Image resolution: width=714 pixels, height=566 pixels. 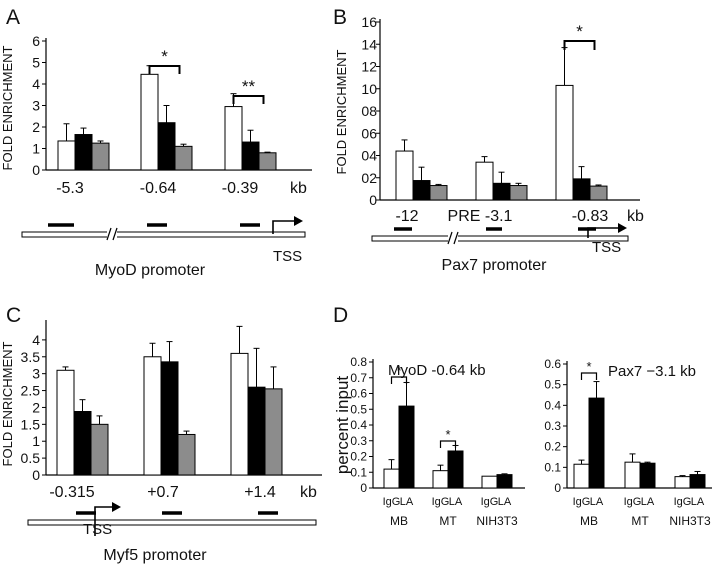 What do you see at coordinates (552, 467) in the screenshot?
I see `y-tick-label-d2: 0.1` at bounding box center [552, 467].